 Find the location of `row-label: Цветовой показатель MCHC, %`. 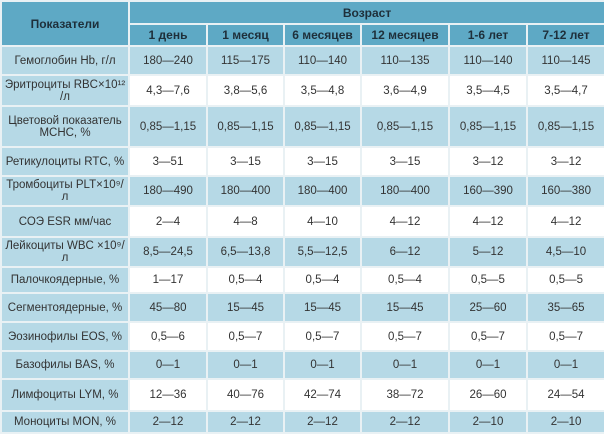

row-label: Цветовой показатель MCHC, % is located at coordinates (65, 126).